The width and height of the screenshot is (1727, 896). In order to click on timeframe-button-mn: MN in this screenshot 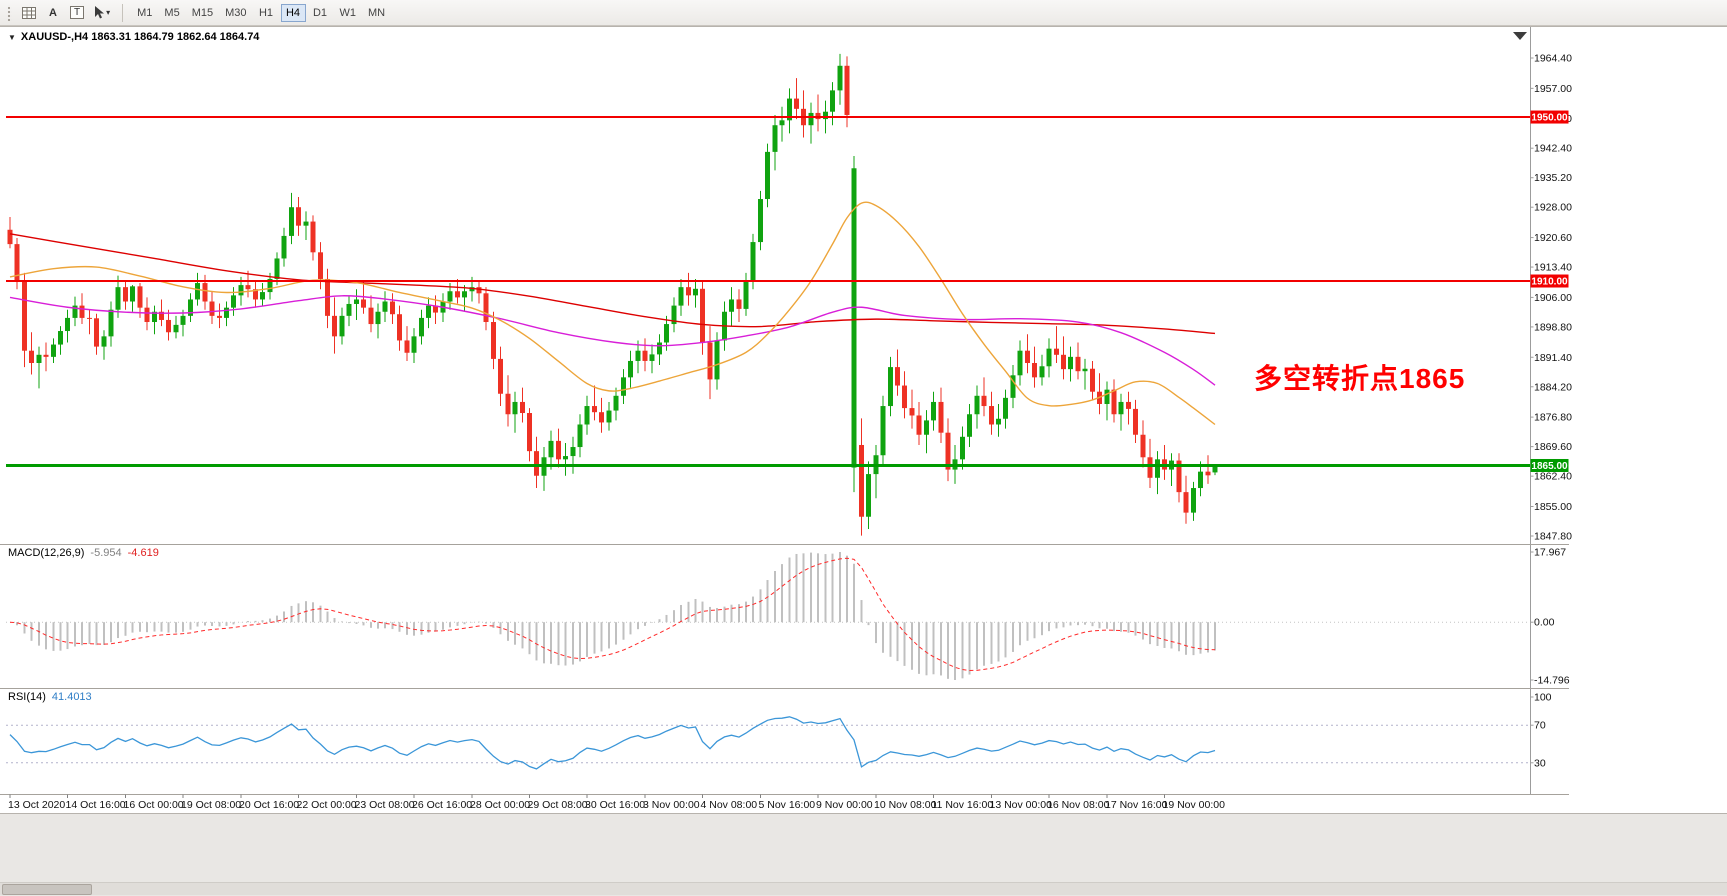, I will do `click(376, 13)`.